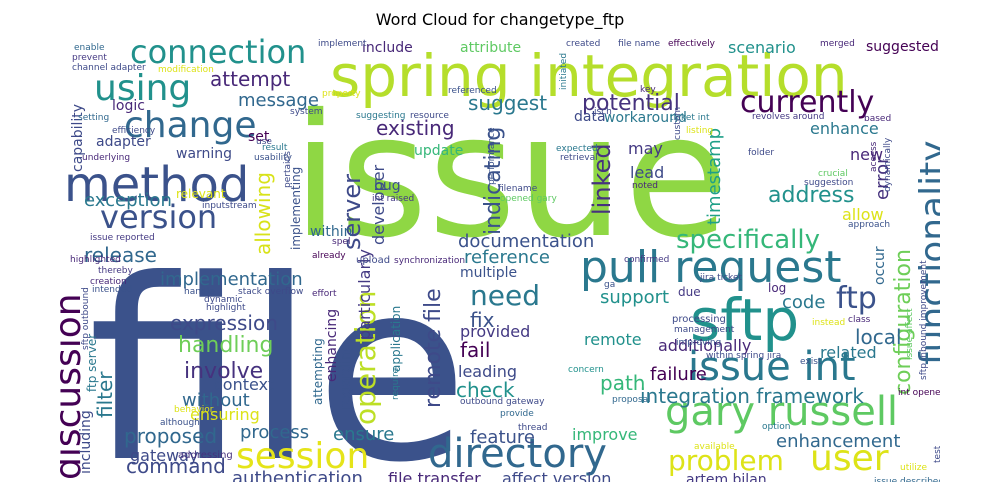  Describe the element at coordinates (726, 477) in the screenshot. I see `word-artem-bilan: artem bilan` at that location.